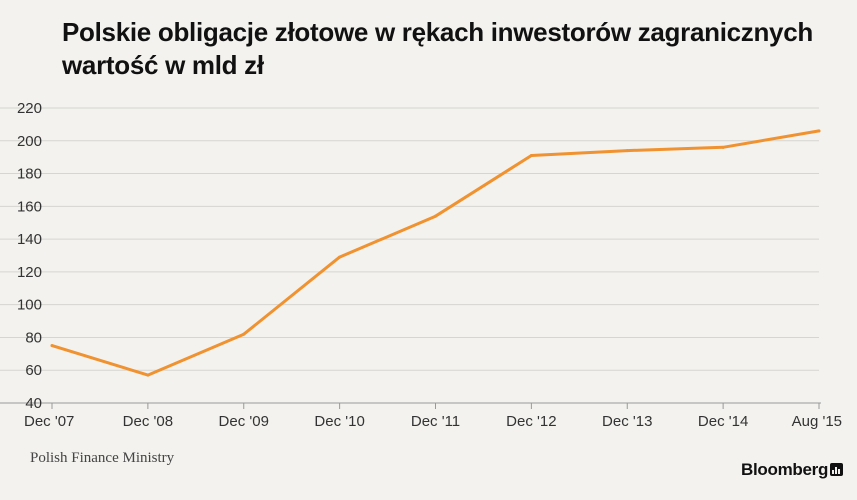  Describe the element at coordinates (102, 458) in the screenshot. I see `source-note: Polish Finance Ministry` at that location.